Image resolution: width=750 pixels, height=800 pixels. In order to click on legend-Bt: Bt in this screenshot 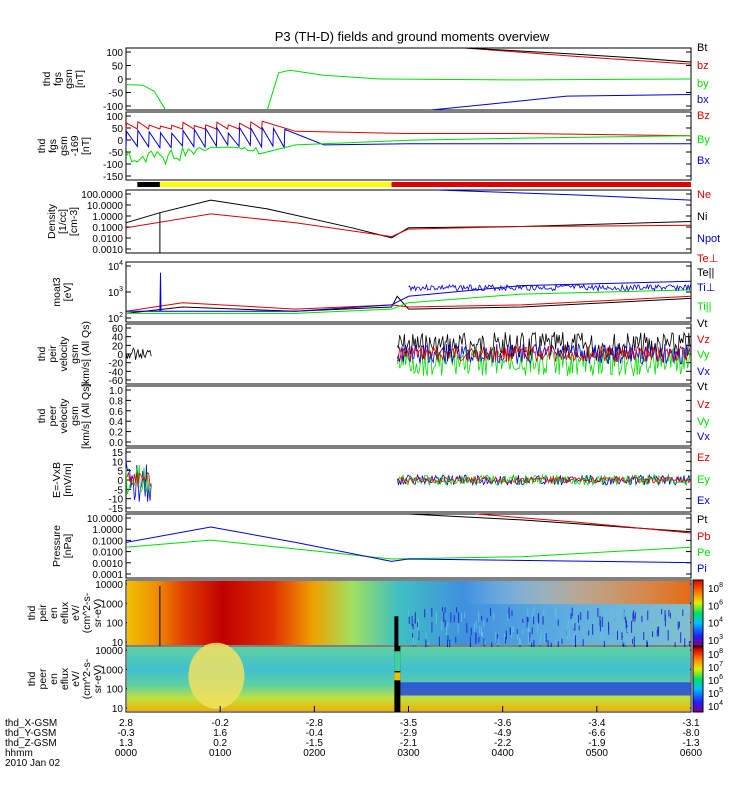, I will do `click(702, 48)`.